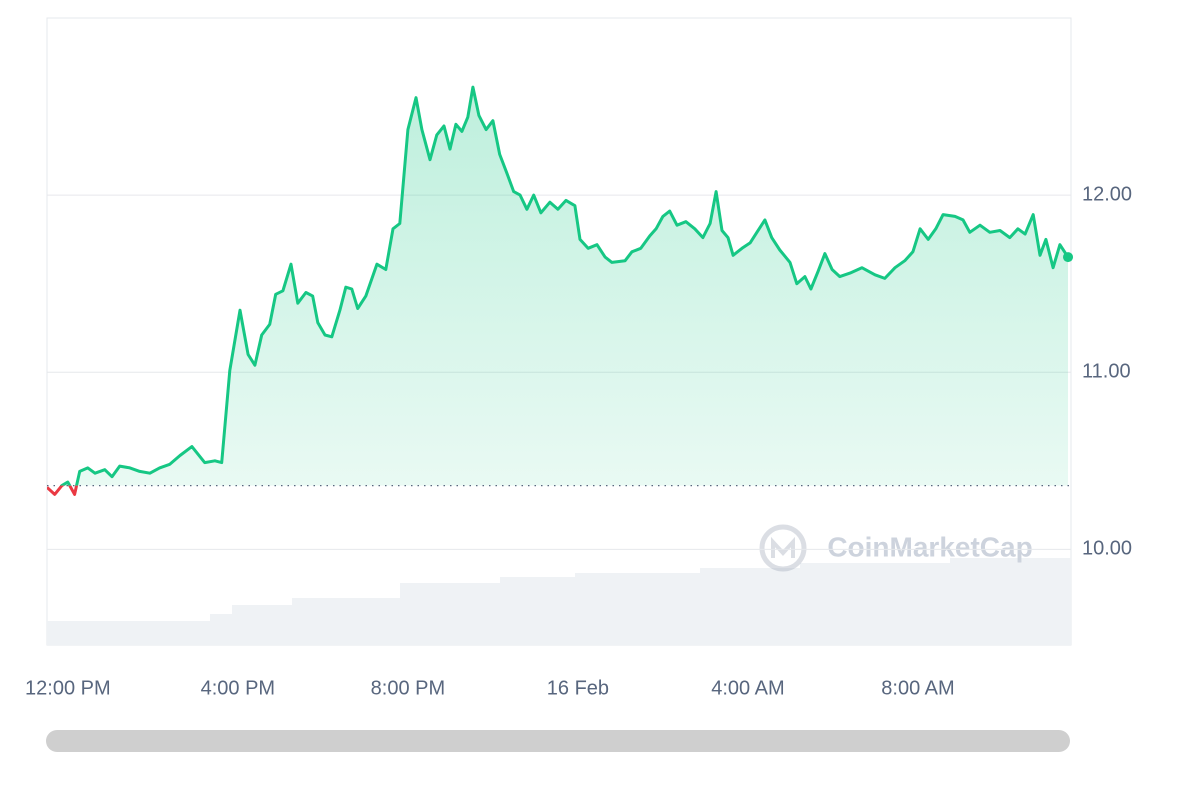 The image size is (1200, 805). Describe the element at coordinates (558, 741) in the screenshot. I see `scrollbar` at that location.